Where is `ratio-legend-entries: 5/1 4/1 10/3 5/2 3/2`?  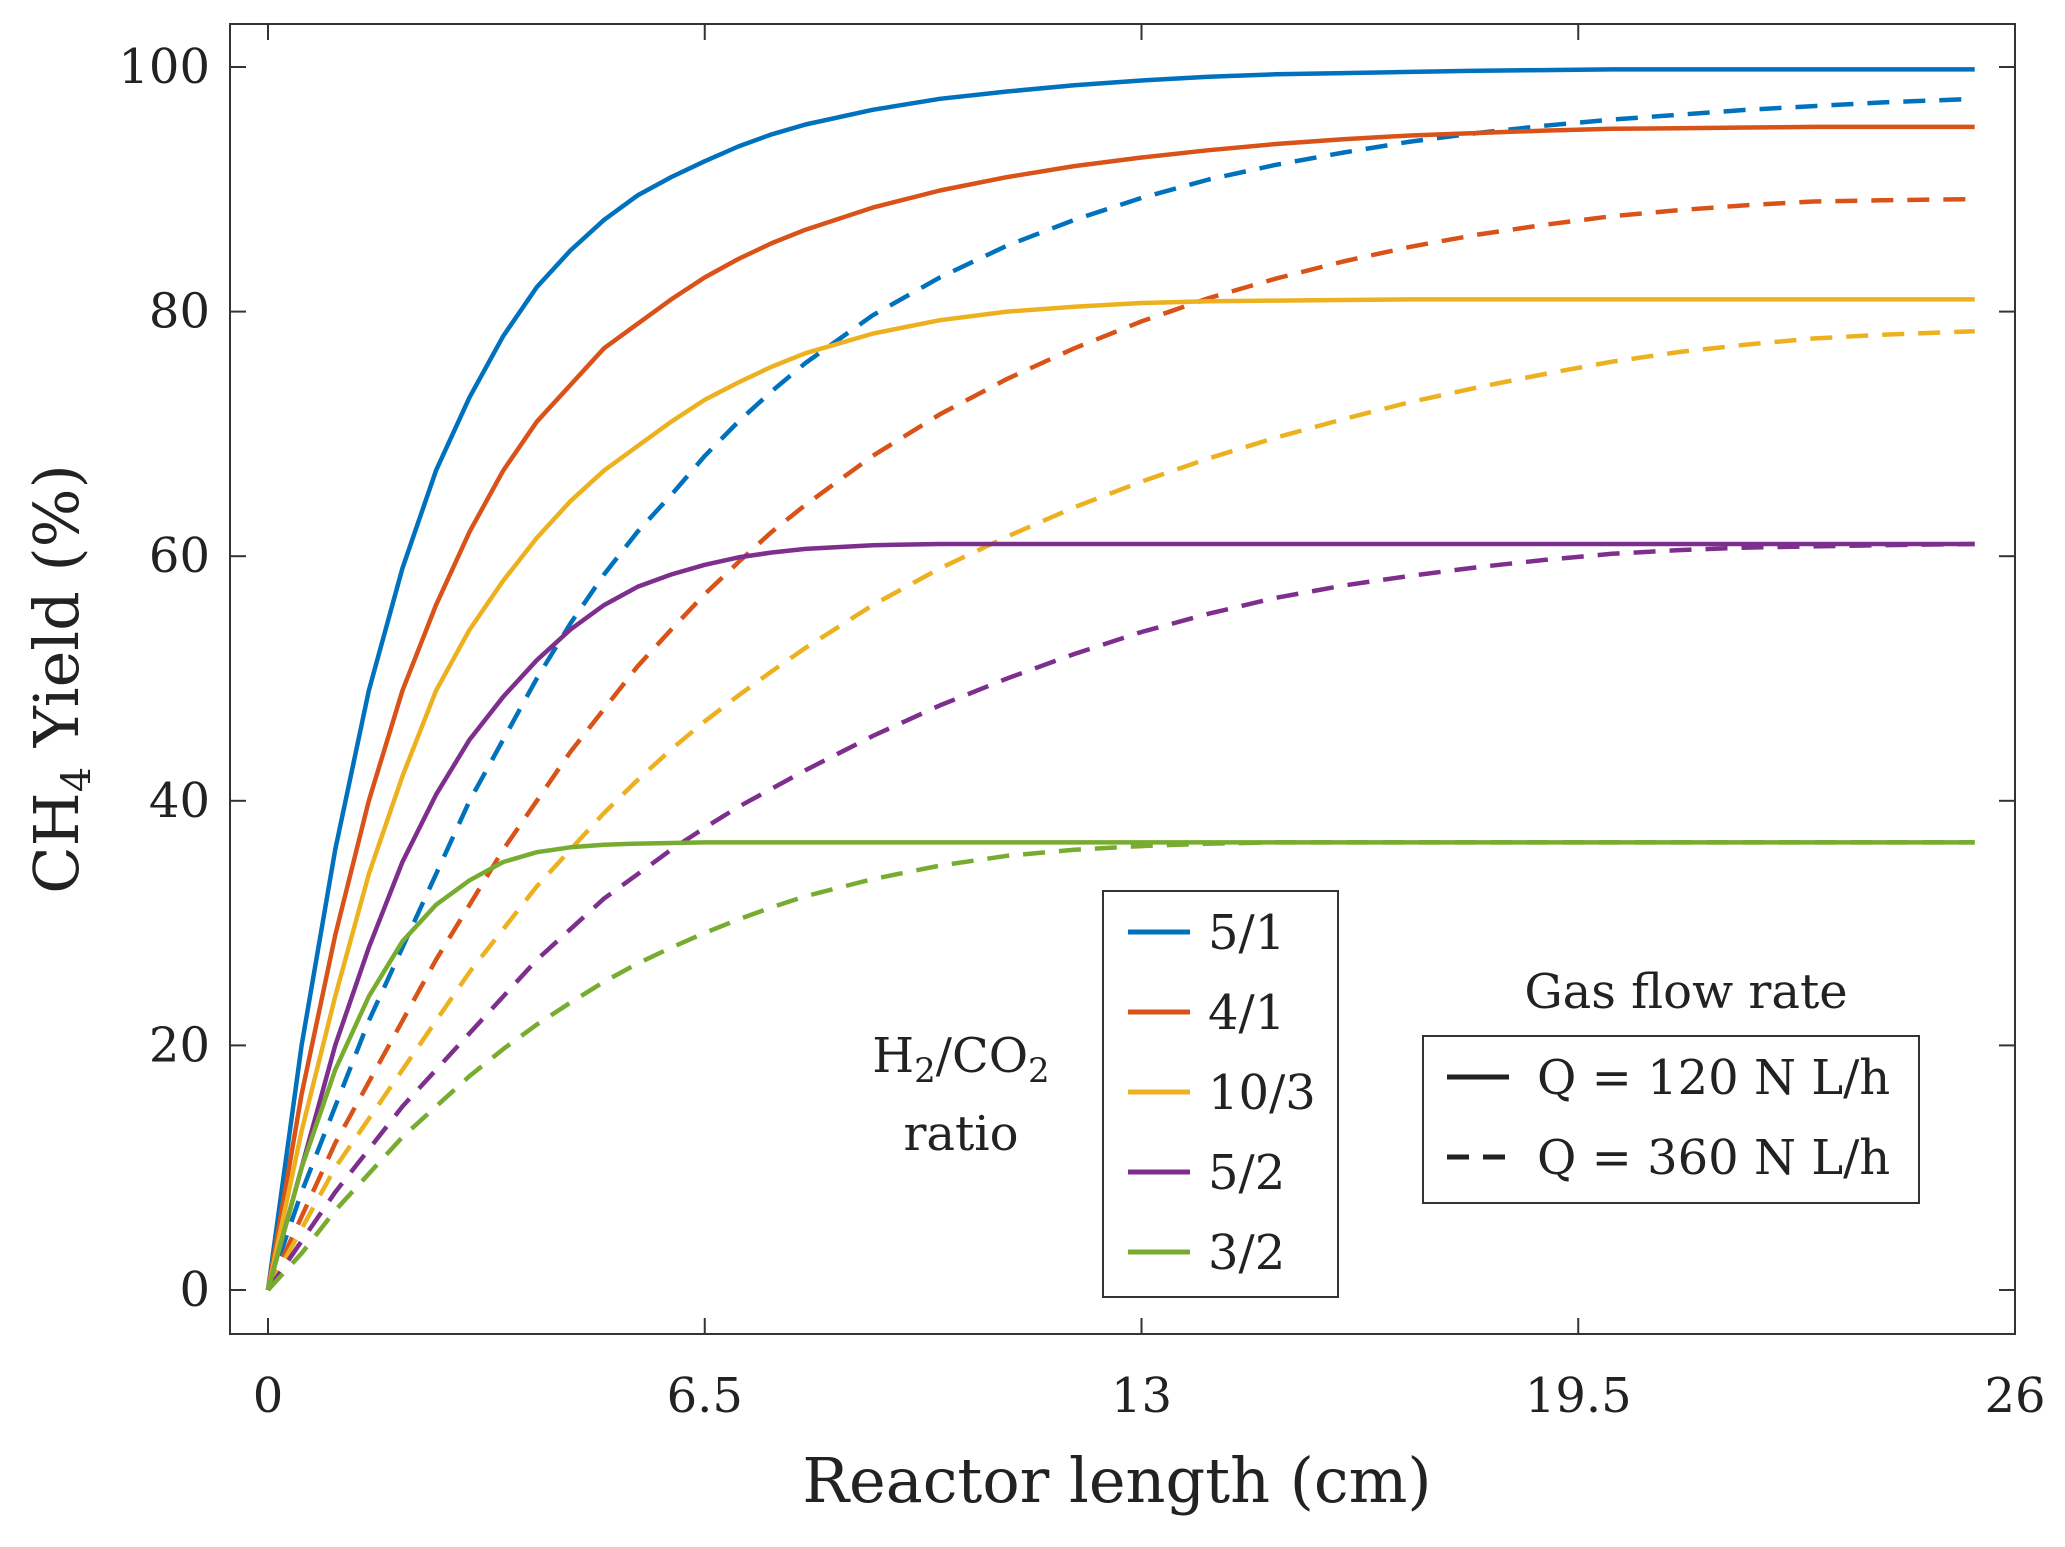 ratio-legend-entries: 5/1 4/1 10/3 5/2 3/2 is located at coordinates (1222, 1093).